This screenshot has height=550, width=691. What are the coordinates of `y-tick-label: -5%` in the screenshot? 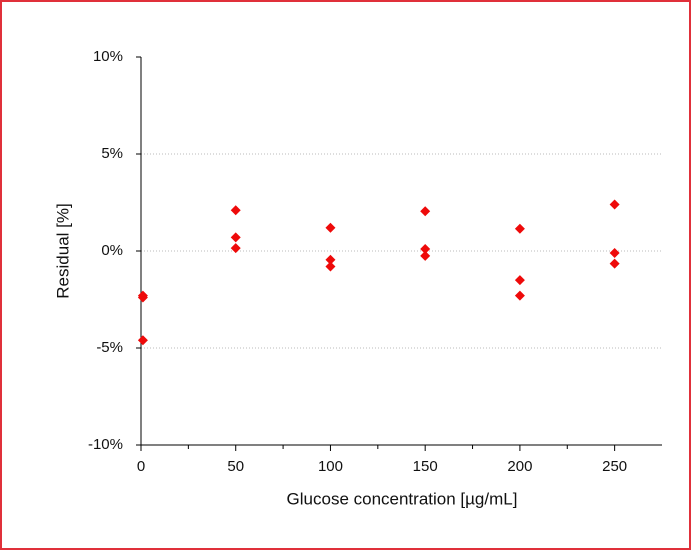 It's located at (109, 347).